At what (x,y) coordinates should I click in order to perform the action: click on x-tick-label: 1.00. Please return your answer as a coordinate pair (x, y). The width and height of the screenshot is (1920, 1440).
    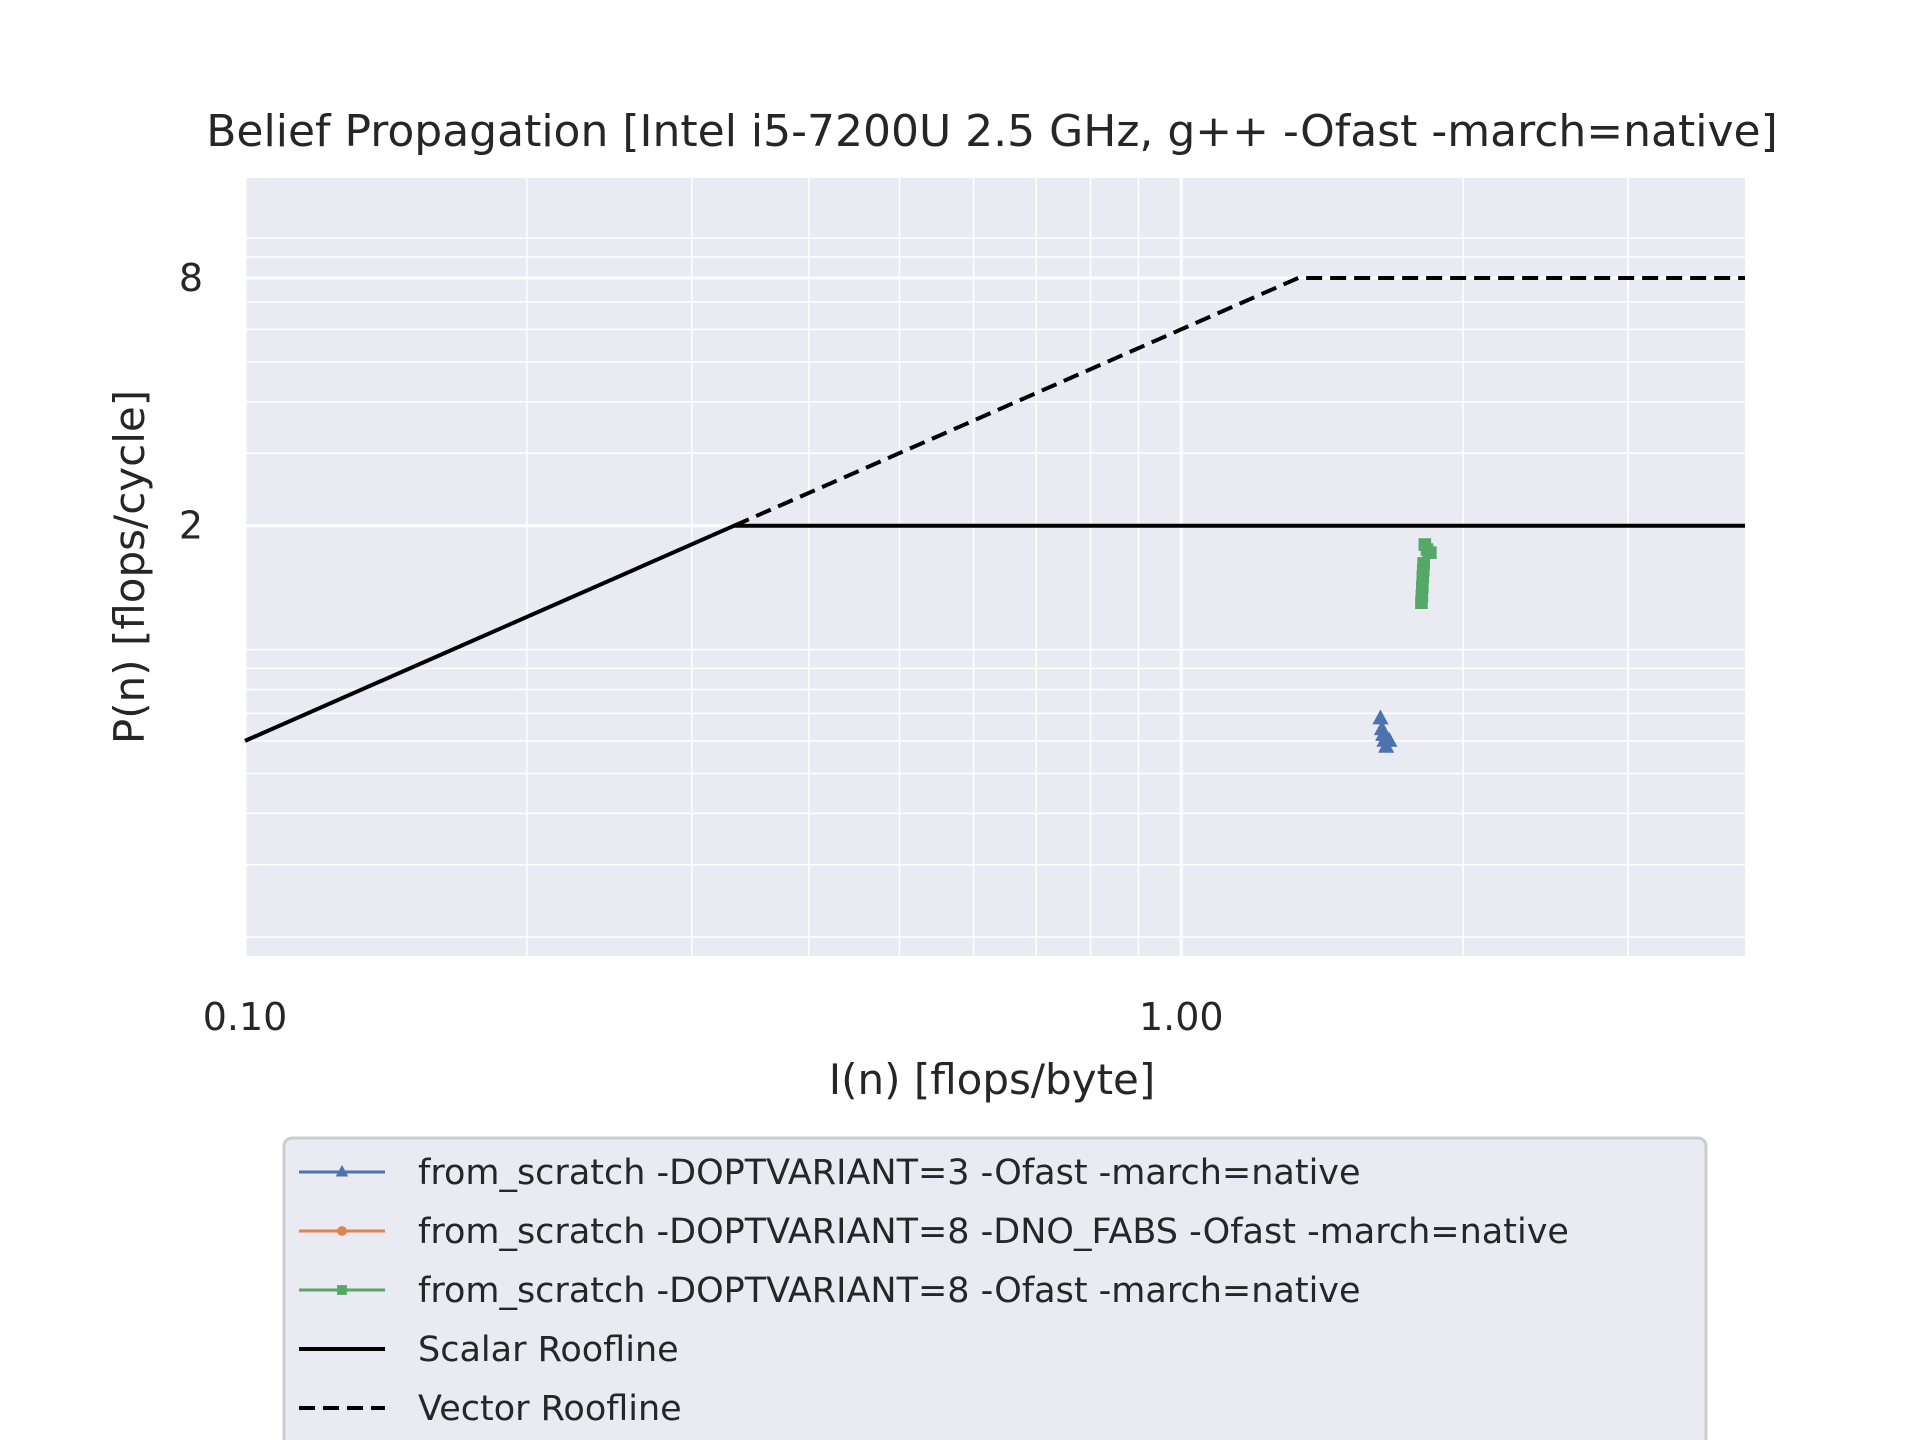
    Looking at the image, I should click on (1181, 1017).